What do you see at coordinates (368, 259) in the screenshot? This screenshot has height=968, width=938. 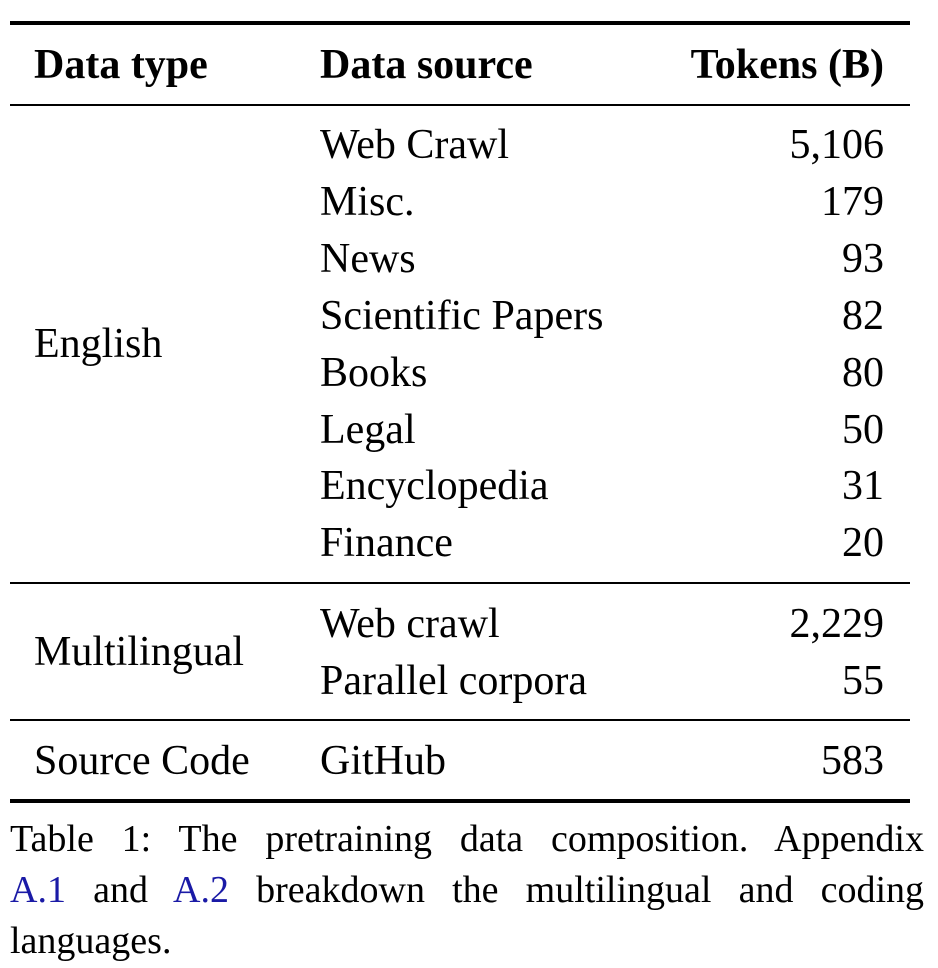 I see `row-source: News` at bounding box center [368, 259].